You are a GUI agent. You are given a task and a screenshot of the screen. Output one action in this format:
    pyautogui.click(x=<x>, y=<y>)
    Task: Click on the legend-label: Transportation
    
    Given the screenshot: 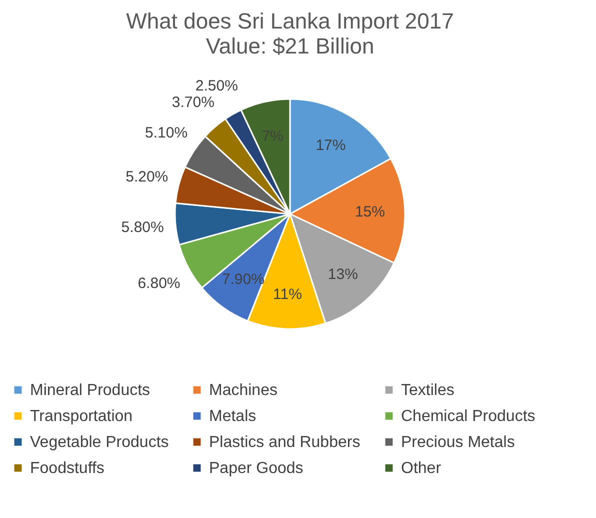 What is the action you would take?
    pyautogui.click(x=81, y=416)
    